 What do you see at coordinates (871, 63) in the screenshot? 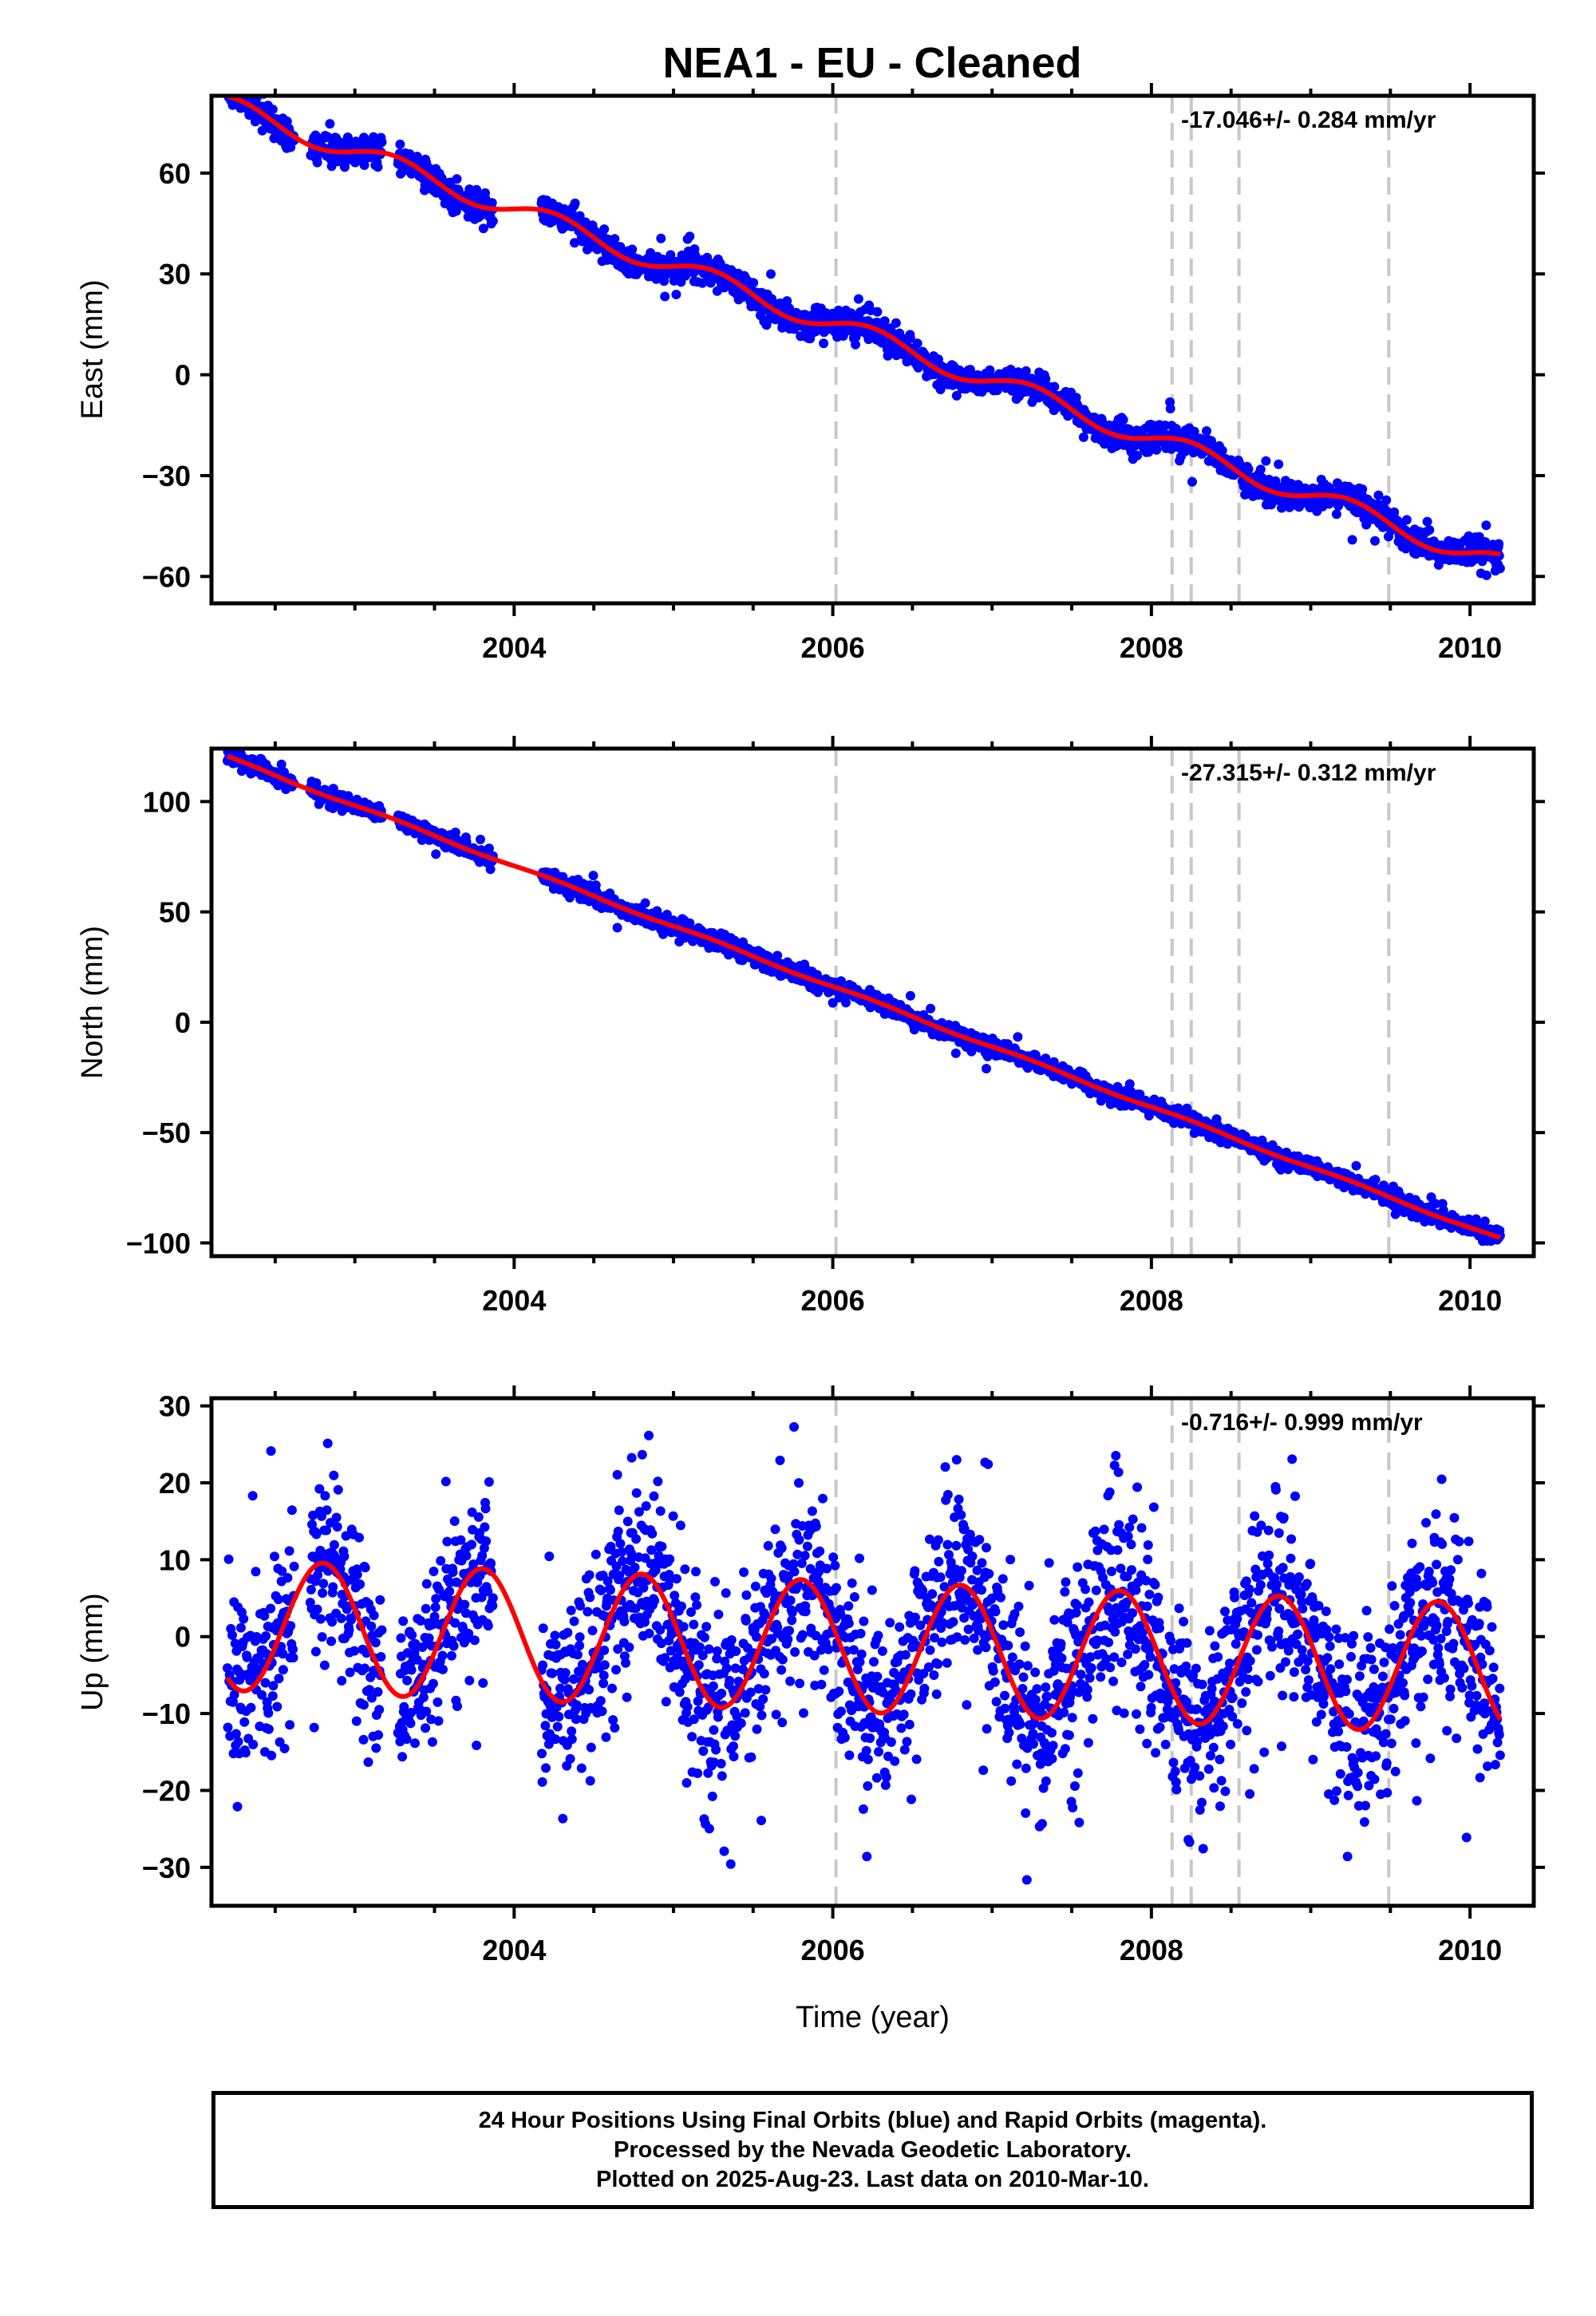
I see `chart-title: NEA1 - EU - Cleaned` at bounding box center [871, 63].